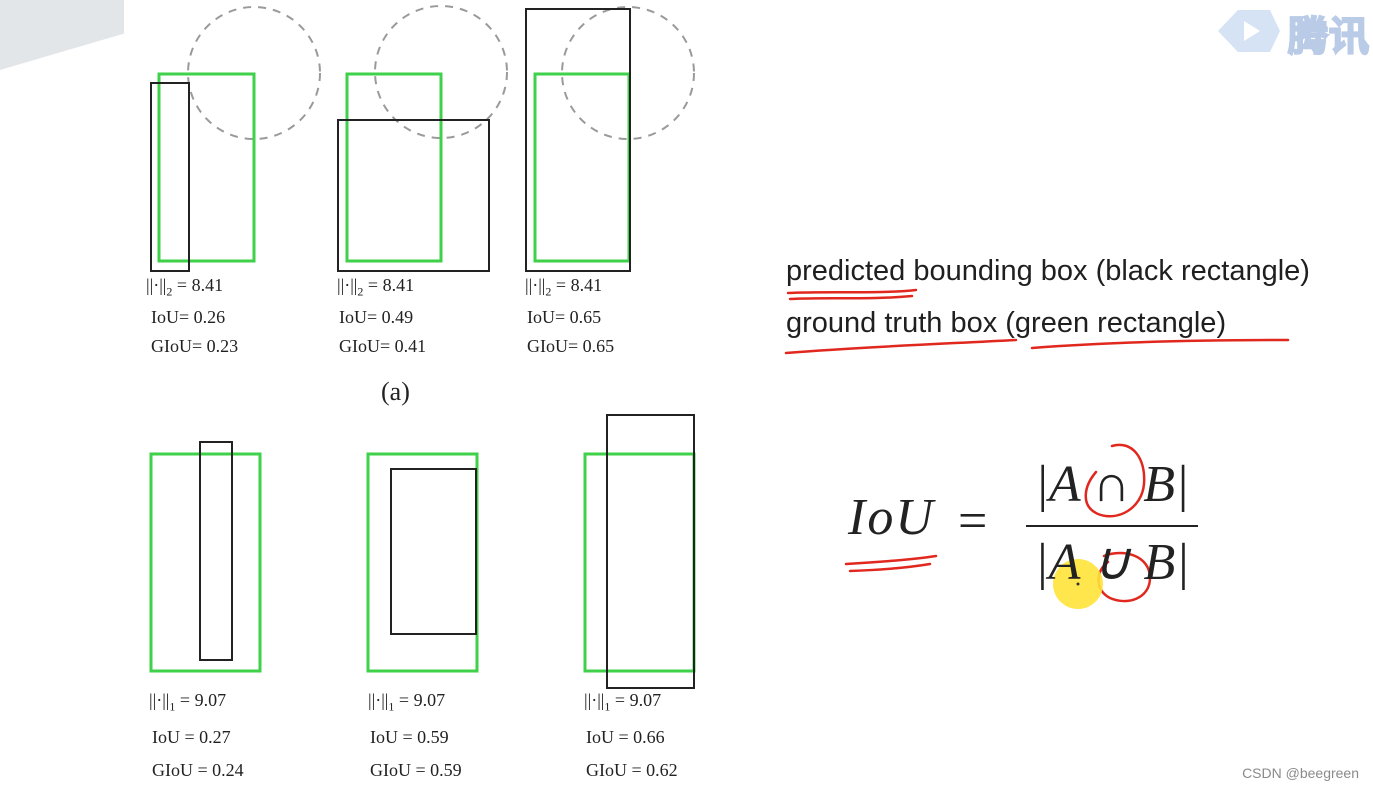 This screenshot has width=1373, height=791. Describe the element at coordinates (191, 737) in the screenshot. I see `iou-label-b1: IoU = 0.27` at that location.